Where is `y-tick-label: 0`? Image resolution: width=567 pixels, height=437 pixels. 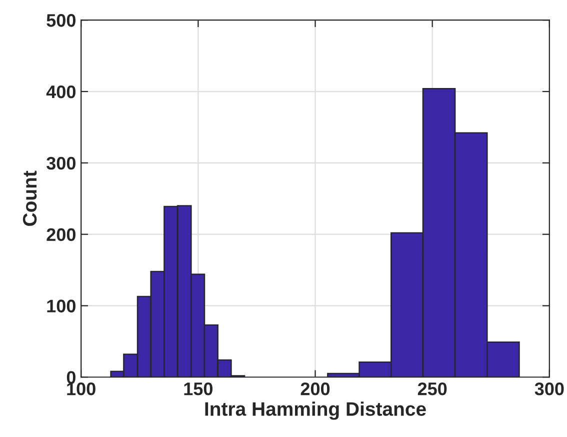 y-tick-label: 0 is located at coordinates (71, 377).